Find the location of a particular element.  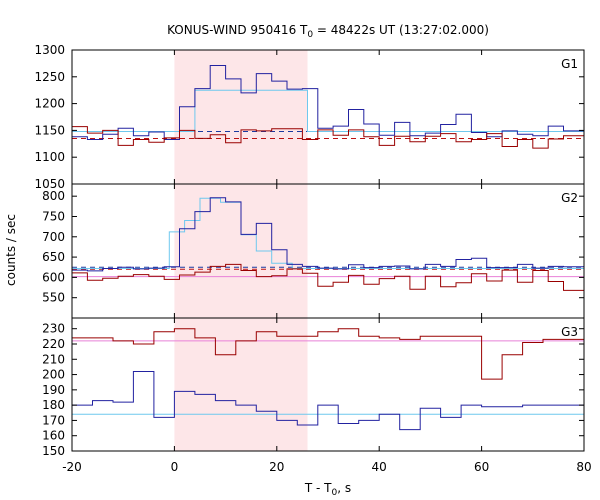

y-tick-label: 1050 is located at coordinates (49, 184).